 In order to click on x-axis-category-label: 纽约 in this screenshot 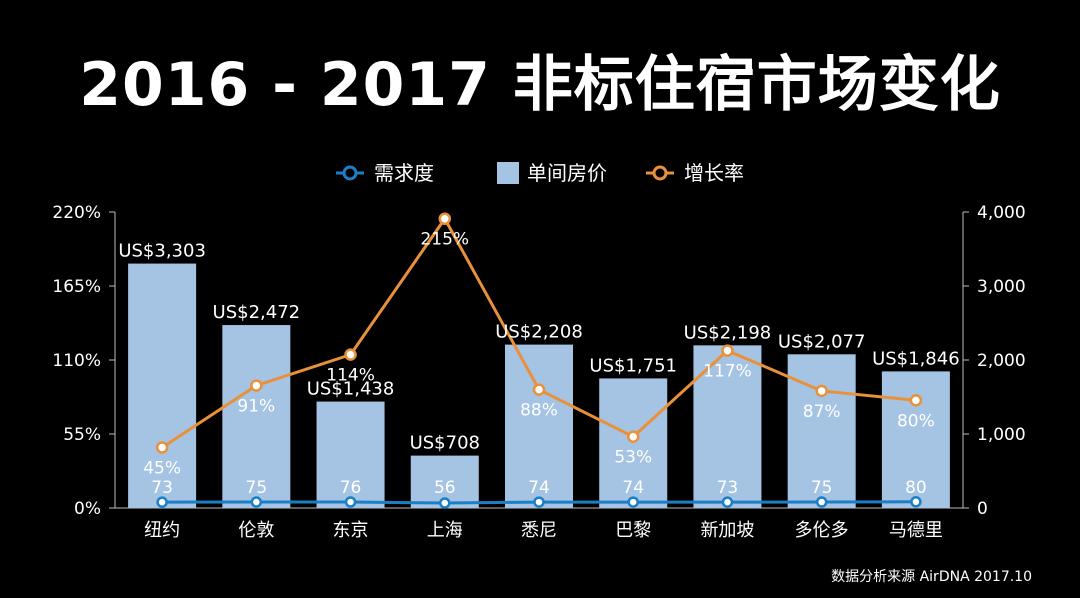, I will do `click(162, 530)`.